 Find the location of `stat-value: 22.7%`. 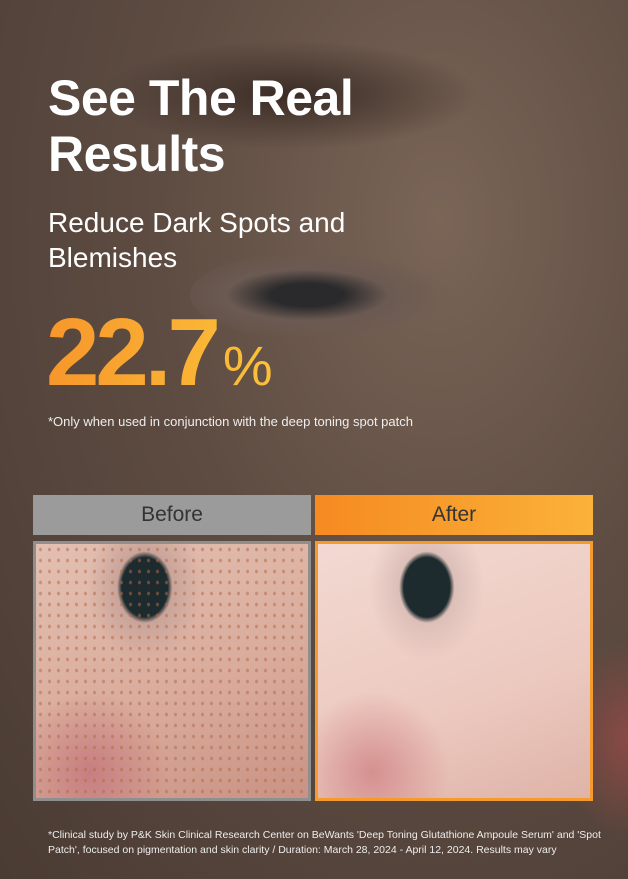

stat-value: 22.7% is located at coordinates (159, 353).